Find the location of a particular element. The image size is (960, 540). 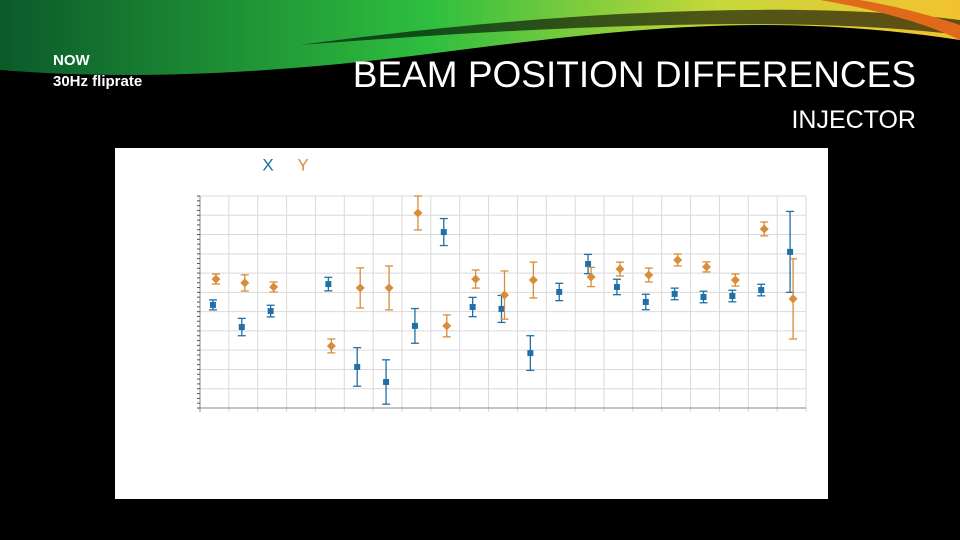

legend-label: X is located at coordinates (267, 164).